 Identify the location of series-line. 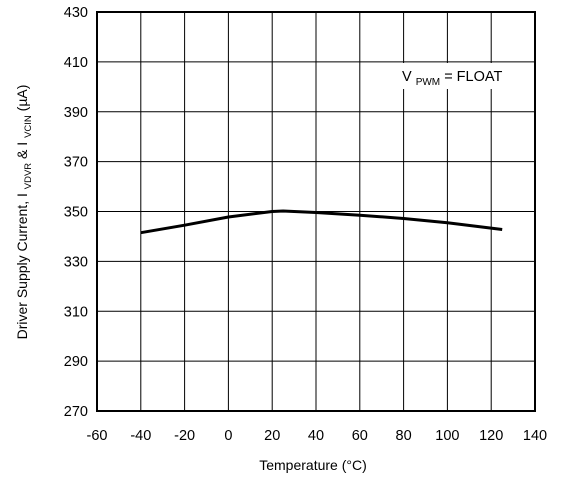
(321, 222).